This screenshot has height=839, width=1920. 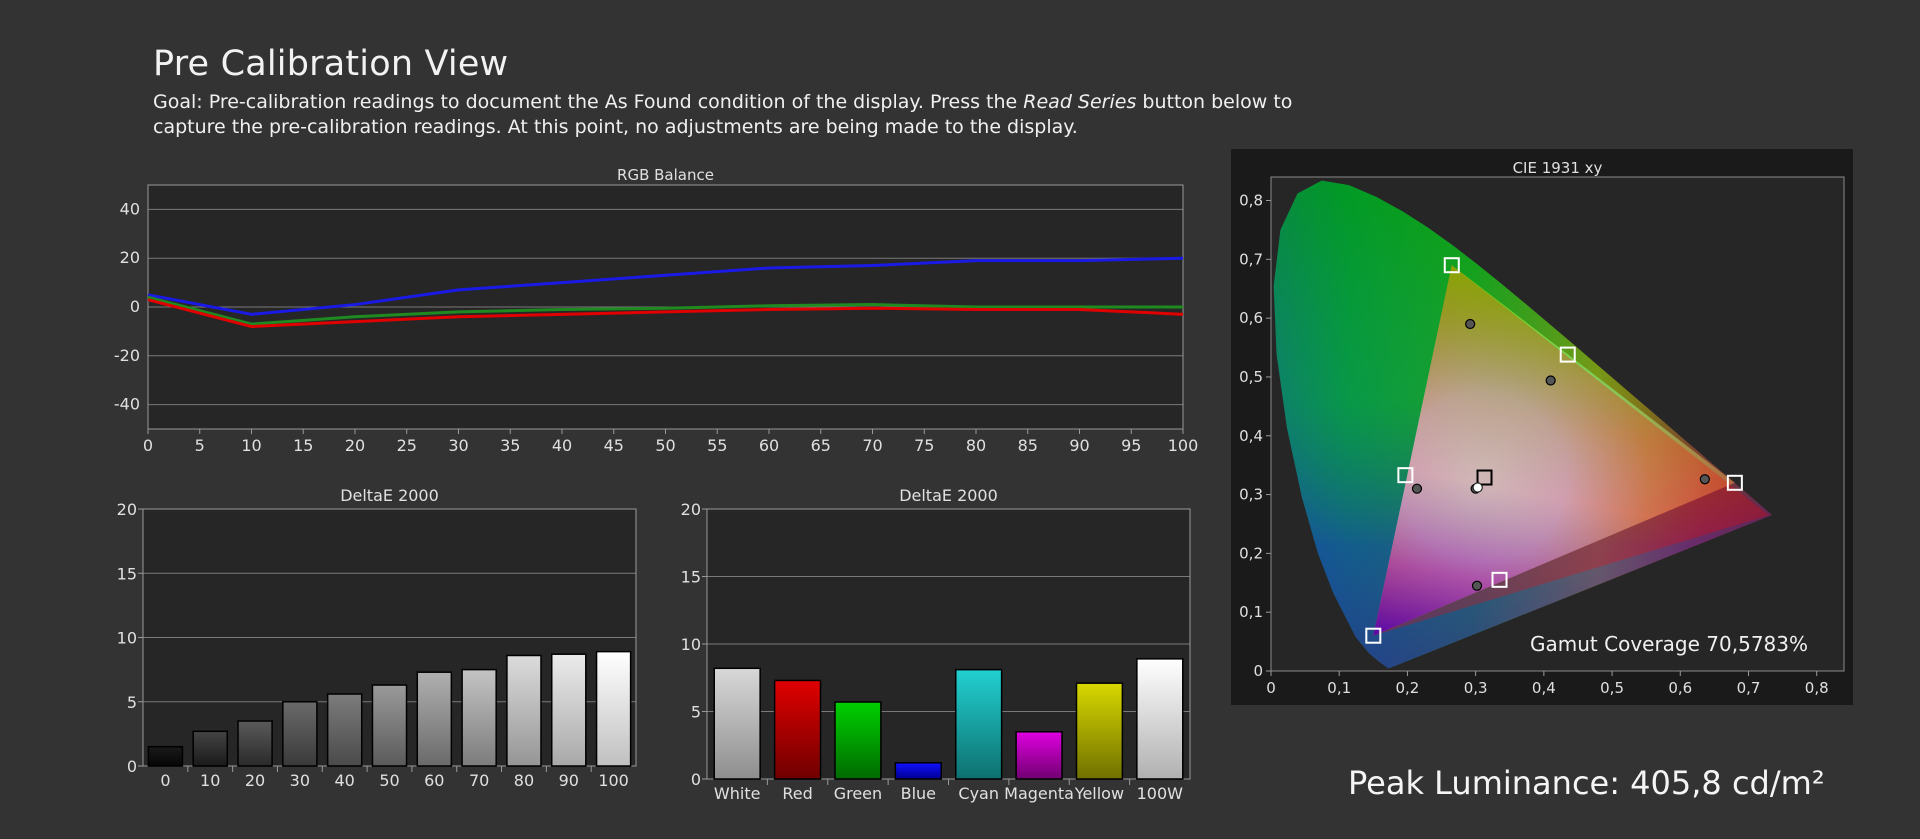 I want to click on deltae-category-label: 90, so click(x=569, y=780).